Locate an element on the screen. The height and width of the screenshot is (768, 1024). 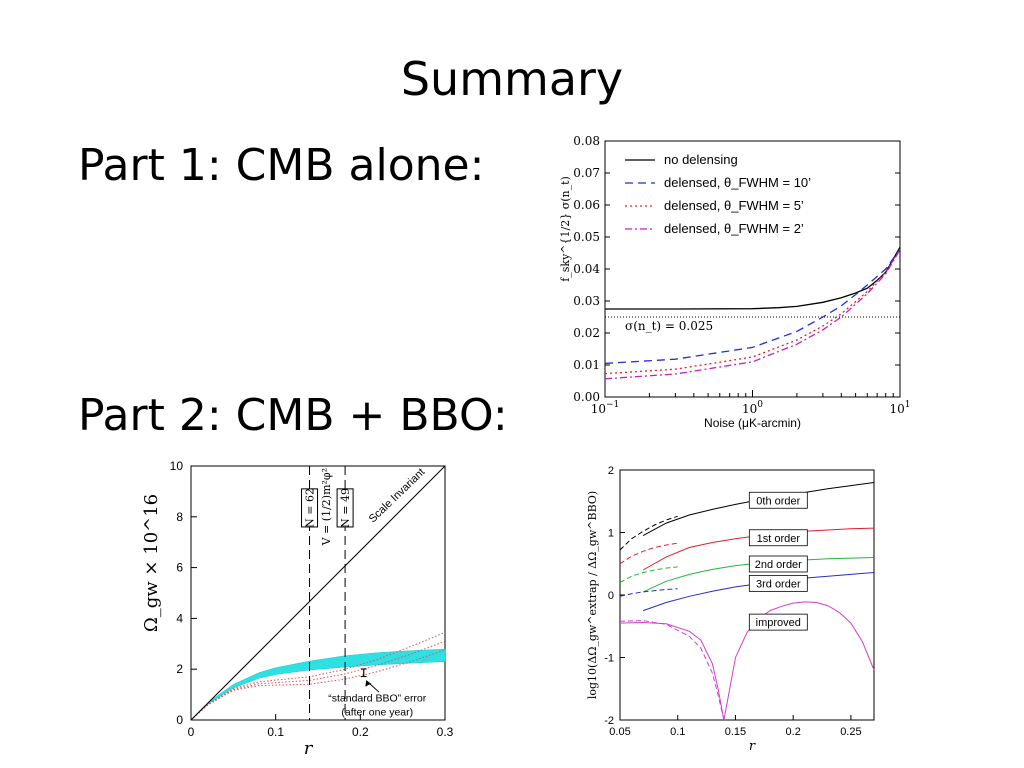
efolds-label: N = 49 is located at coordinates (345, 508).